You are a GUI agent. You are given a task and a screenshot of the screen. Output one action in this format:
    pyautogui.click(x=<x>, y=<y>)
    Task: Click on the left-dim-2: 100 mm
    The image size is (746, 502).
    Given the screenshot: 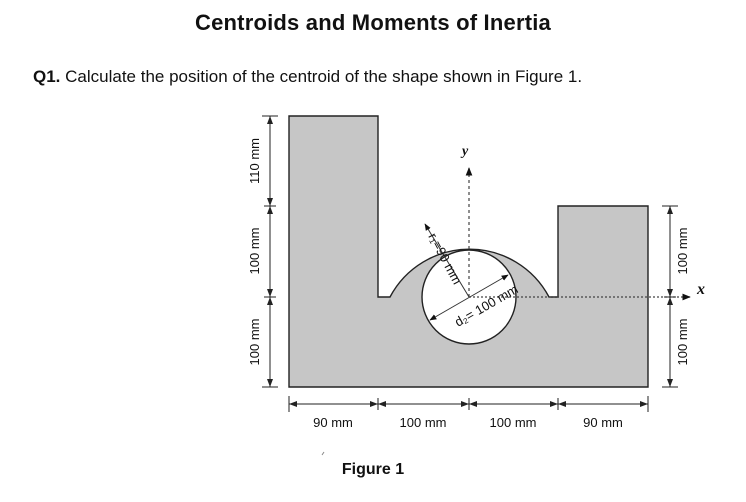 What is the action you would take?
    pyautogui.click(x=254, y=251)
    